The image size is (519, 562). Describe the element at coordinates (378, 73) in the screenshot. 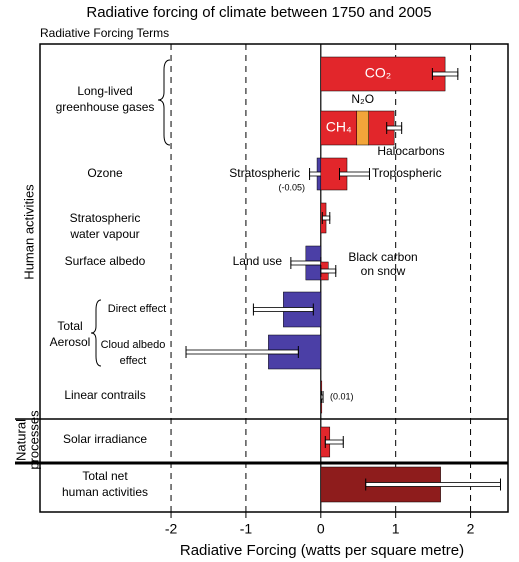

I see `bar-name: CO₂` at that location.